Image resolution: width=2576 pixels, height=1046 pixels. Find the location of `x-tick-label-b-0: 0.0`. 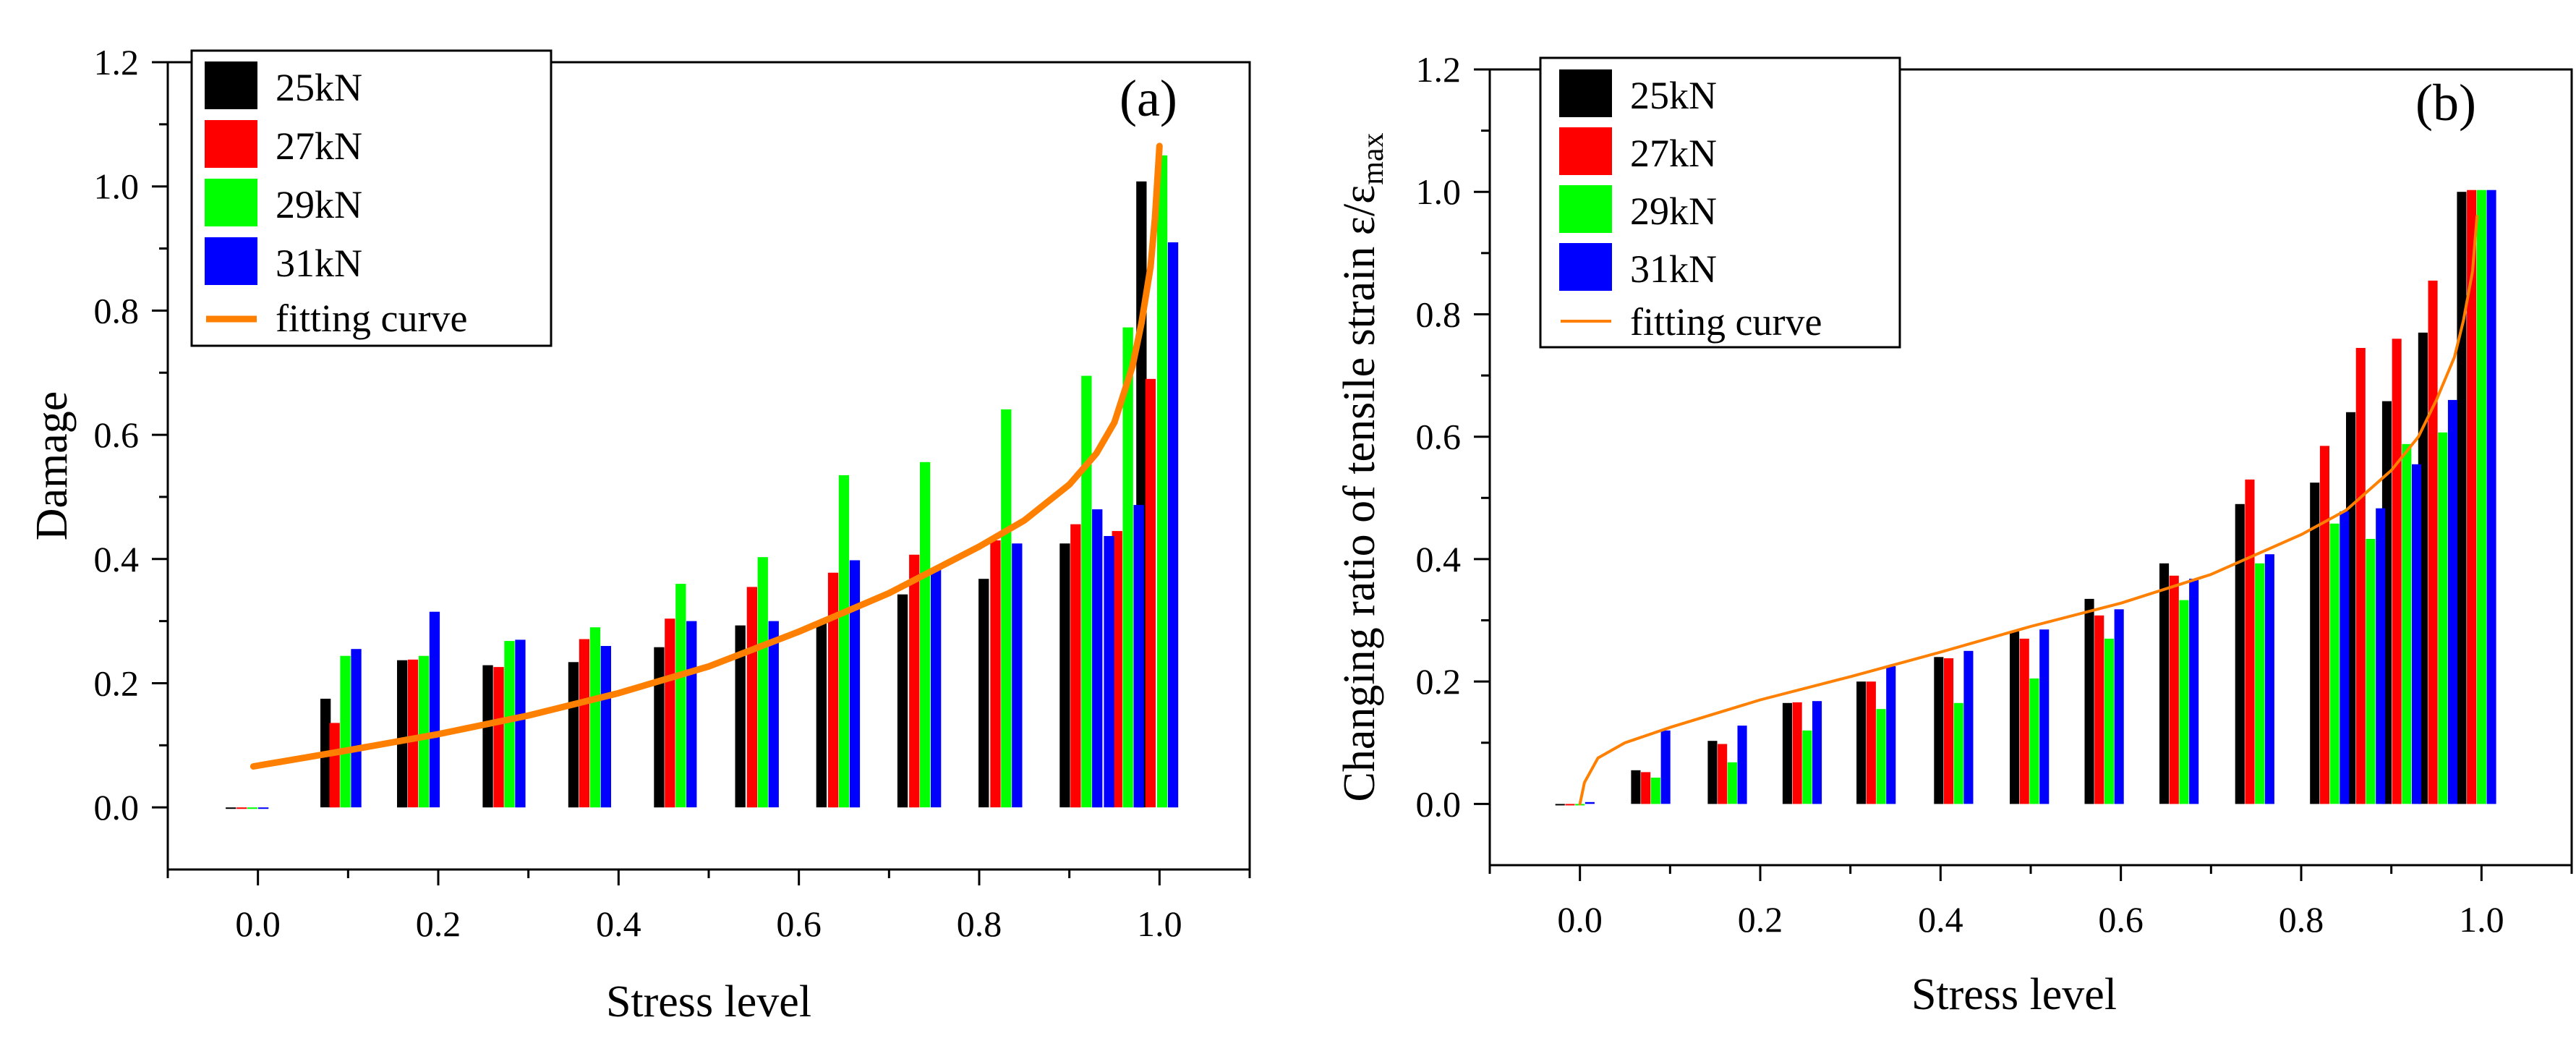

x-tick-label-b-0: 0.0 is located at coordinates (1580, 919).